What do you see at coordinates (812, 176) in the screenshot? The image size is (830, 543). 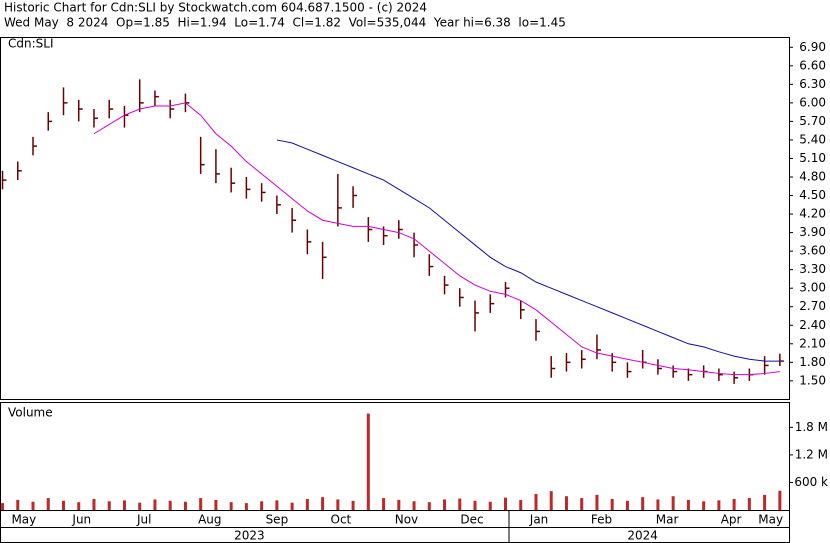 I see `y-tick-label: 4.80` at bounding box center [812, 176].